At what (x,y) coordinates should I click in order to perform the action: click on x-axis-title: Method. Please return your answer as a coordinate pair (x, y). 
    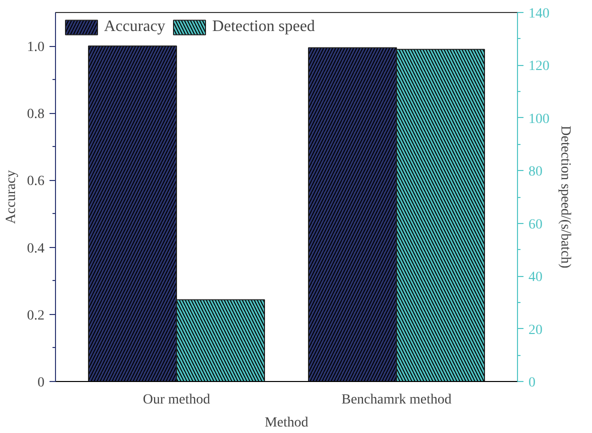
    Looking at the image, I should click on (286, 423).